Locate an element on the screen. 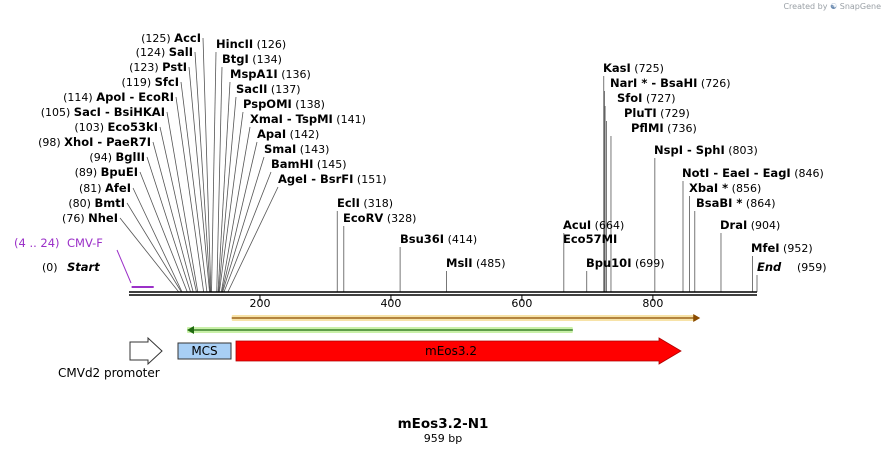 This screenshot has height=454, width=887. site-position: (134) is located at coordinates (265, 59).